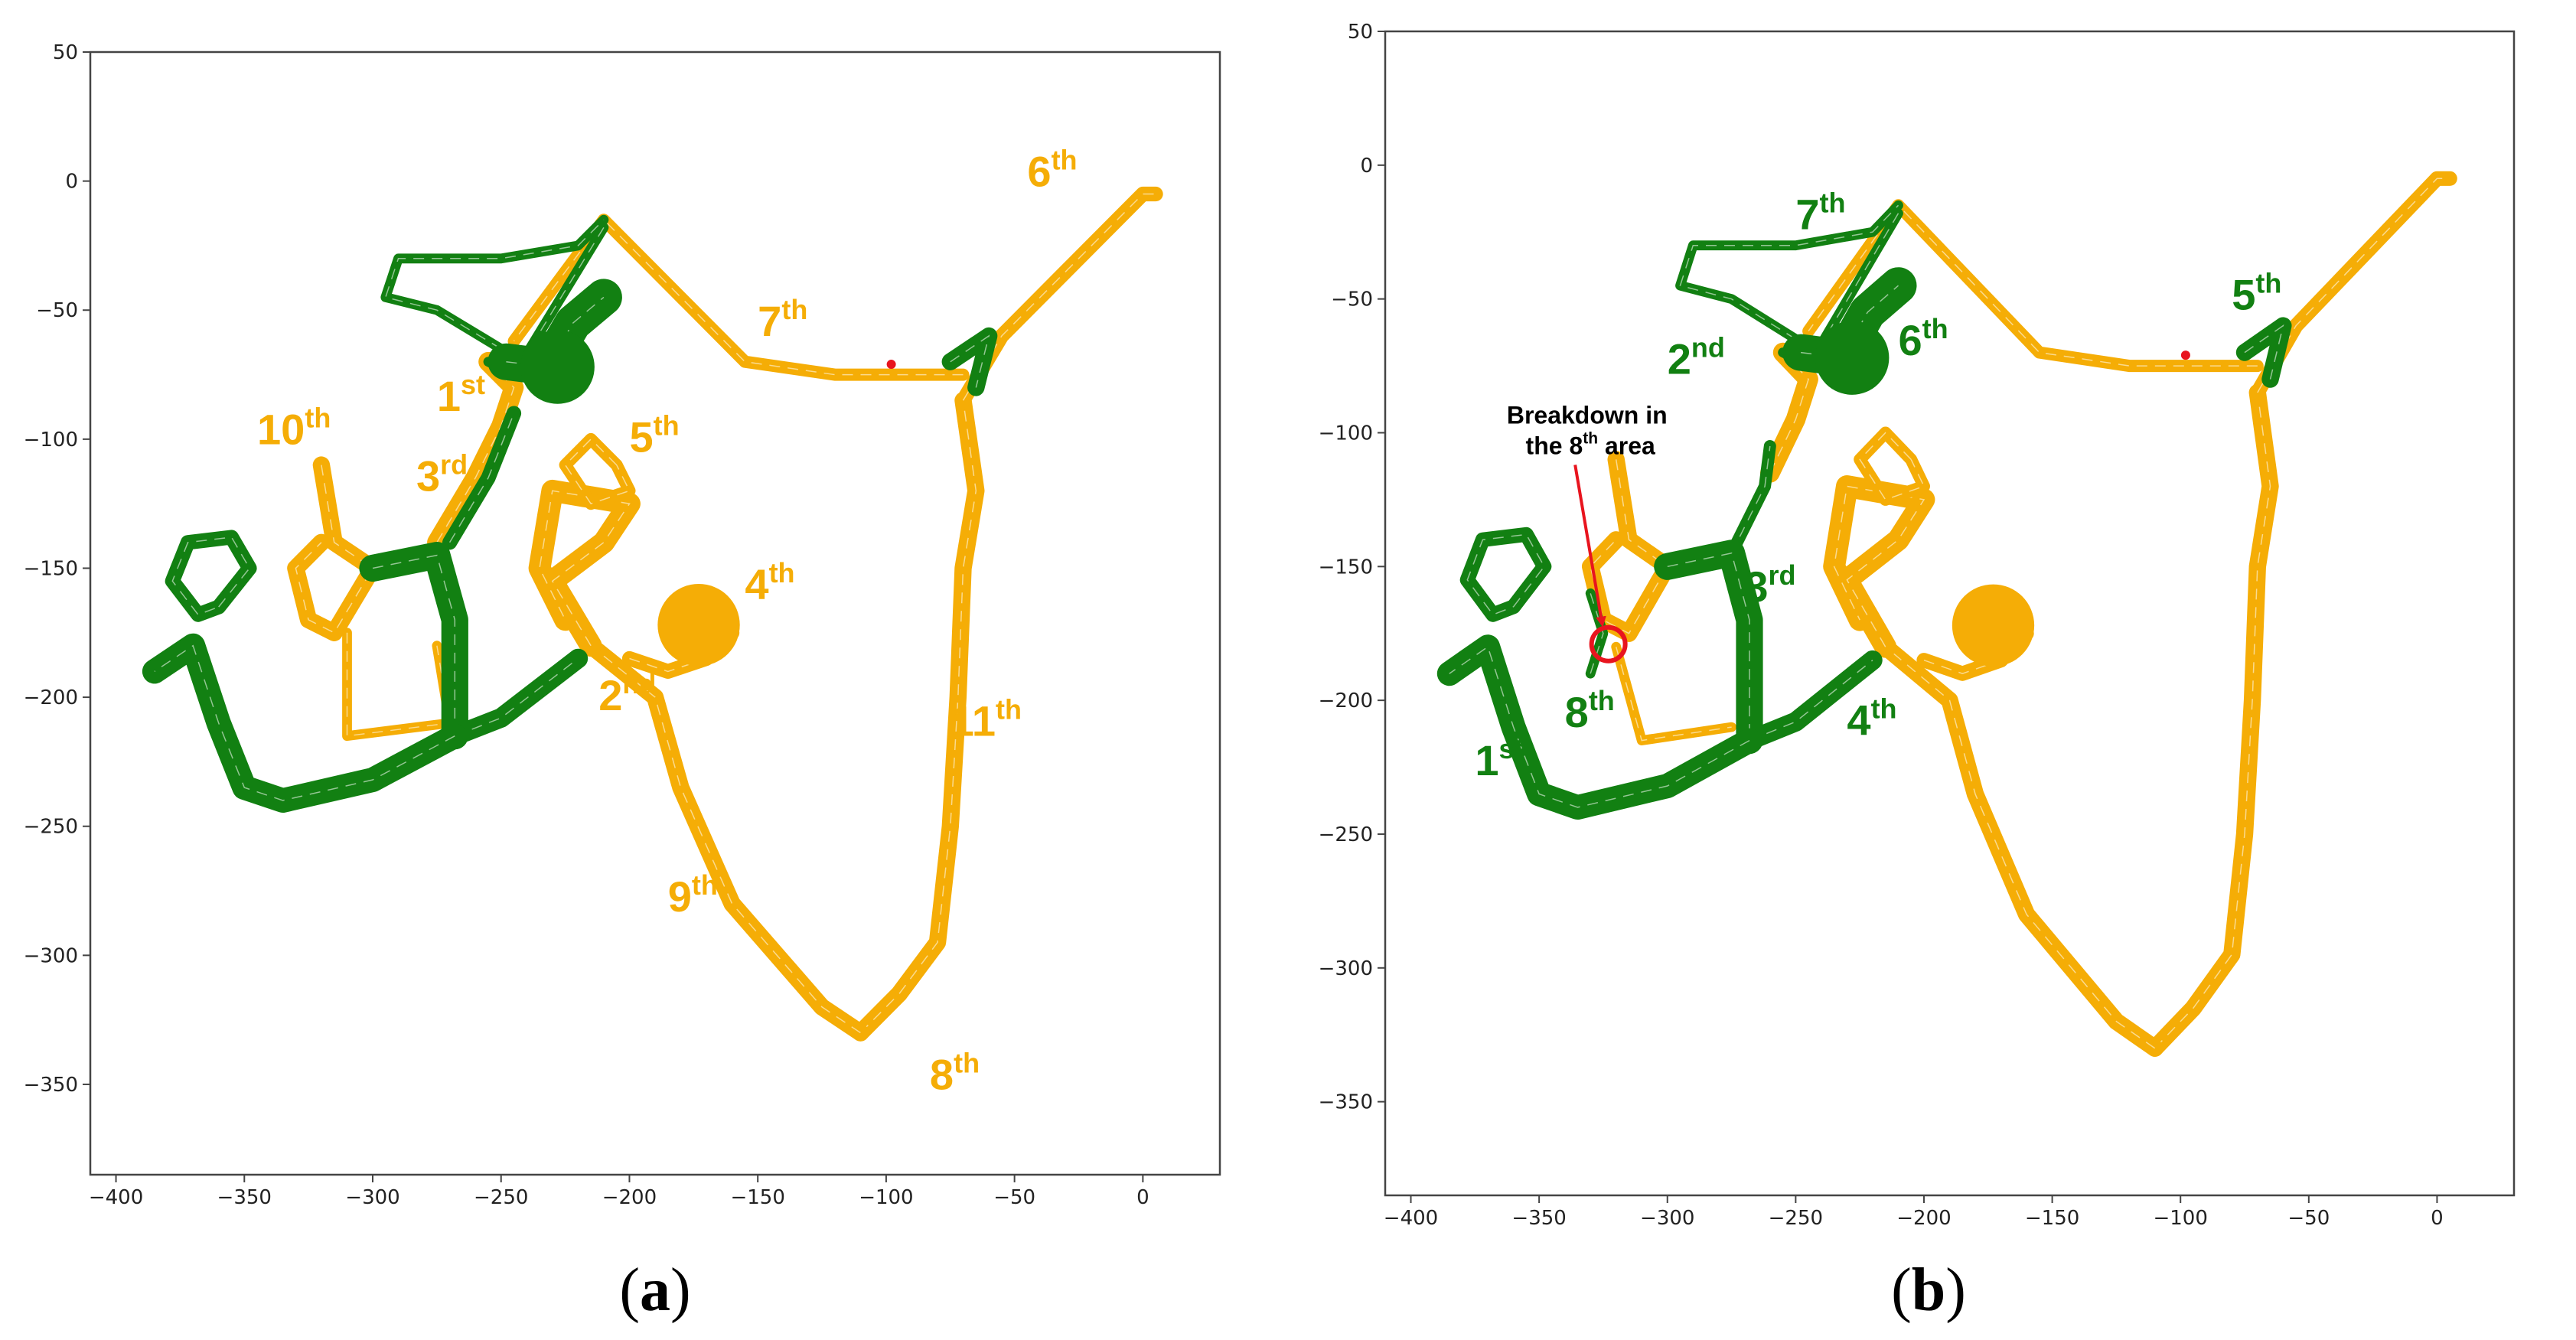 This screenshot has width=2576, height=1340. Describe the element at coordinates (1608, 643) in the screenshot. I see `breakdown-marker-circle` at that location.